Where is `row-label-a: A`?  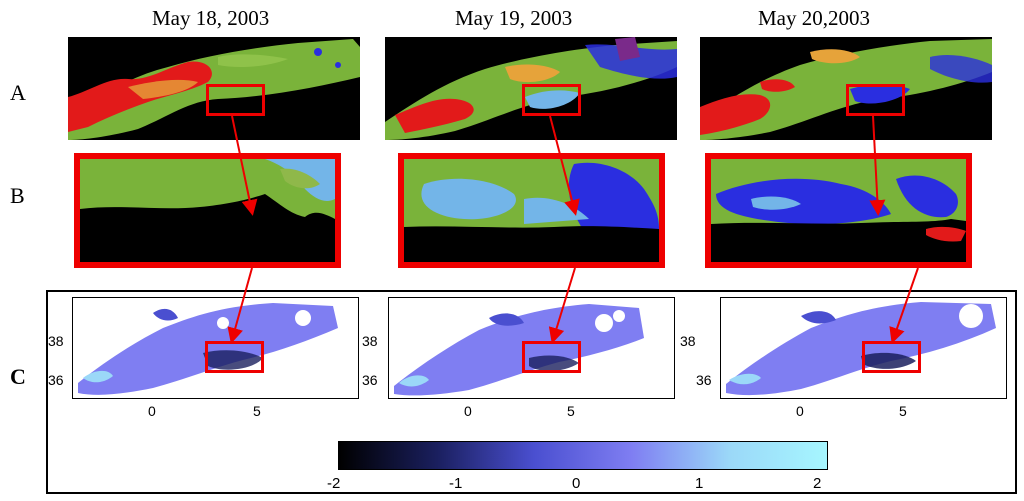
row-label-a: A is located at coordinates (18, 92).